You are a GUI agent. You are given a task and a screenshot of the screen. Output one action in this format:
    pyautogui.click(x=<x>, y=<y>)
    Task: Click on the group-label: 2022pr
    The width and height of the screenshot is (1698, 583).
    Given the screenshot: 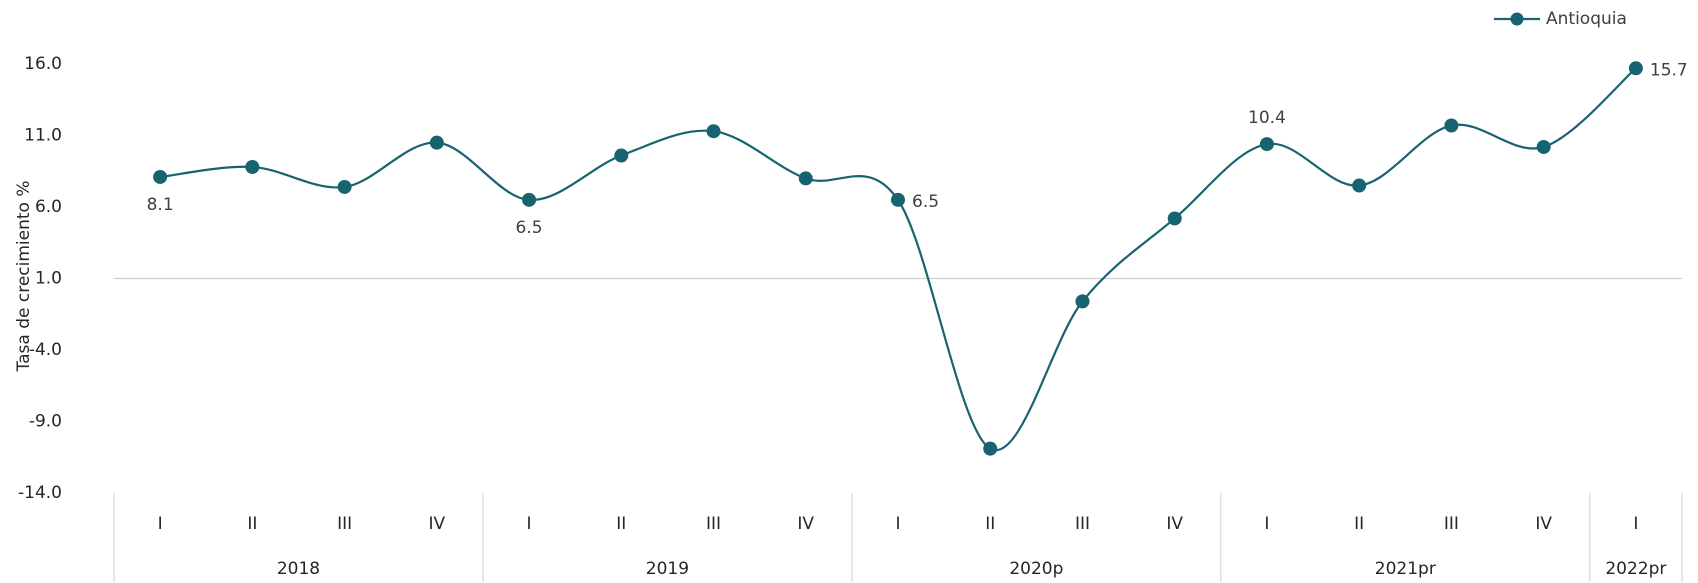 What is the action you would take?
    pyautogui.click(x=1635, y=569)
    